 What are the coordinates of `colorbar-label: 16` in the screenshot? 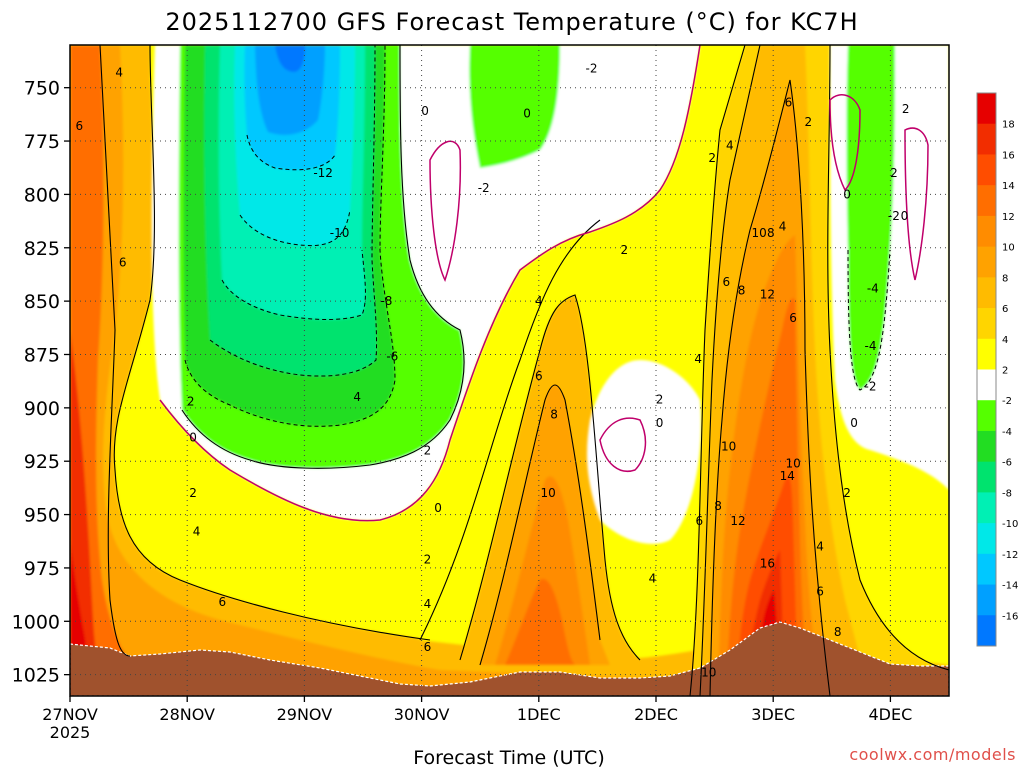 It's located at (1008, 155).